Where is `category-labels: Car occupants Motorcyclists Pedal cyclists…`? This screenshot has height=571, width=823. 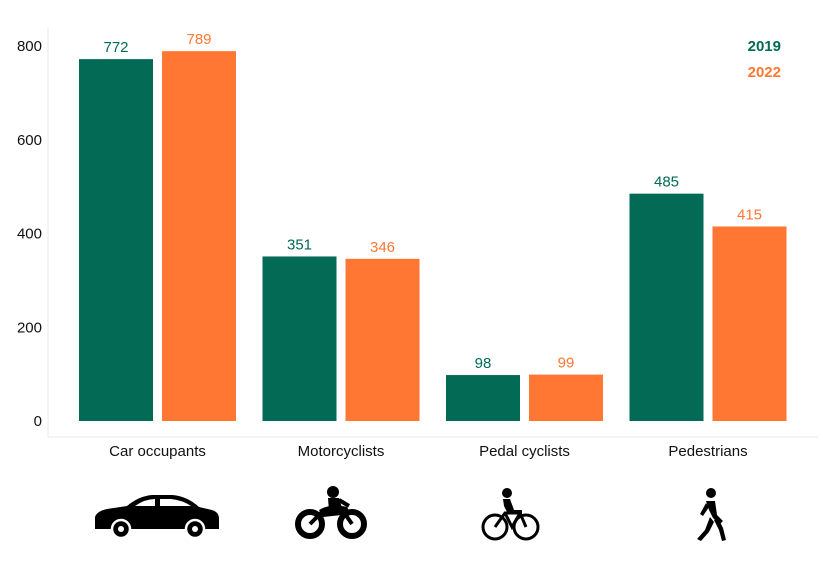
category-labels: Car occupants Motorcyclists Pedal cyclists… is located at coordinates (428, 451).